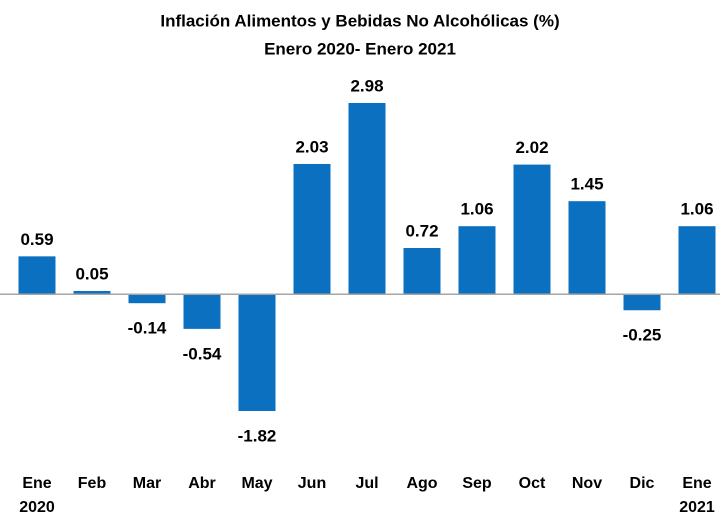 Image resolution: width=720 pixels, height=518 pixels. What do you see at coordinates (147, 483) in the screenshot?
I see `x-tick-label: Mar` at bounding box center [147, 483].